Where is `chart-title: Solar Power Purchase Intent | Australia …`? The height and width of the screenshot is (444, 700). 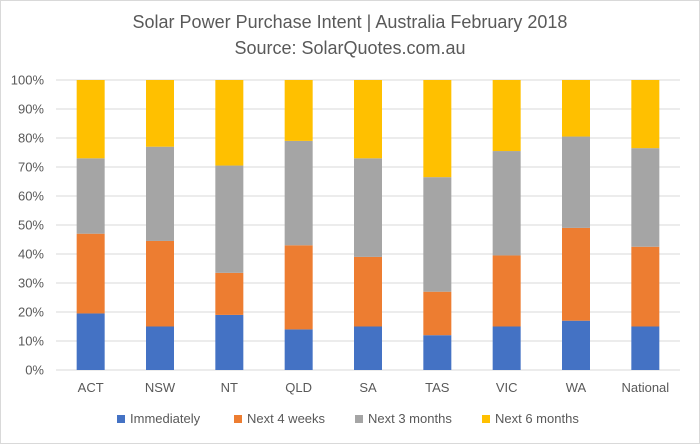
chart-title: Solar Power Purchase Intent | Australia … is located at coordinates (350, 22).